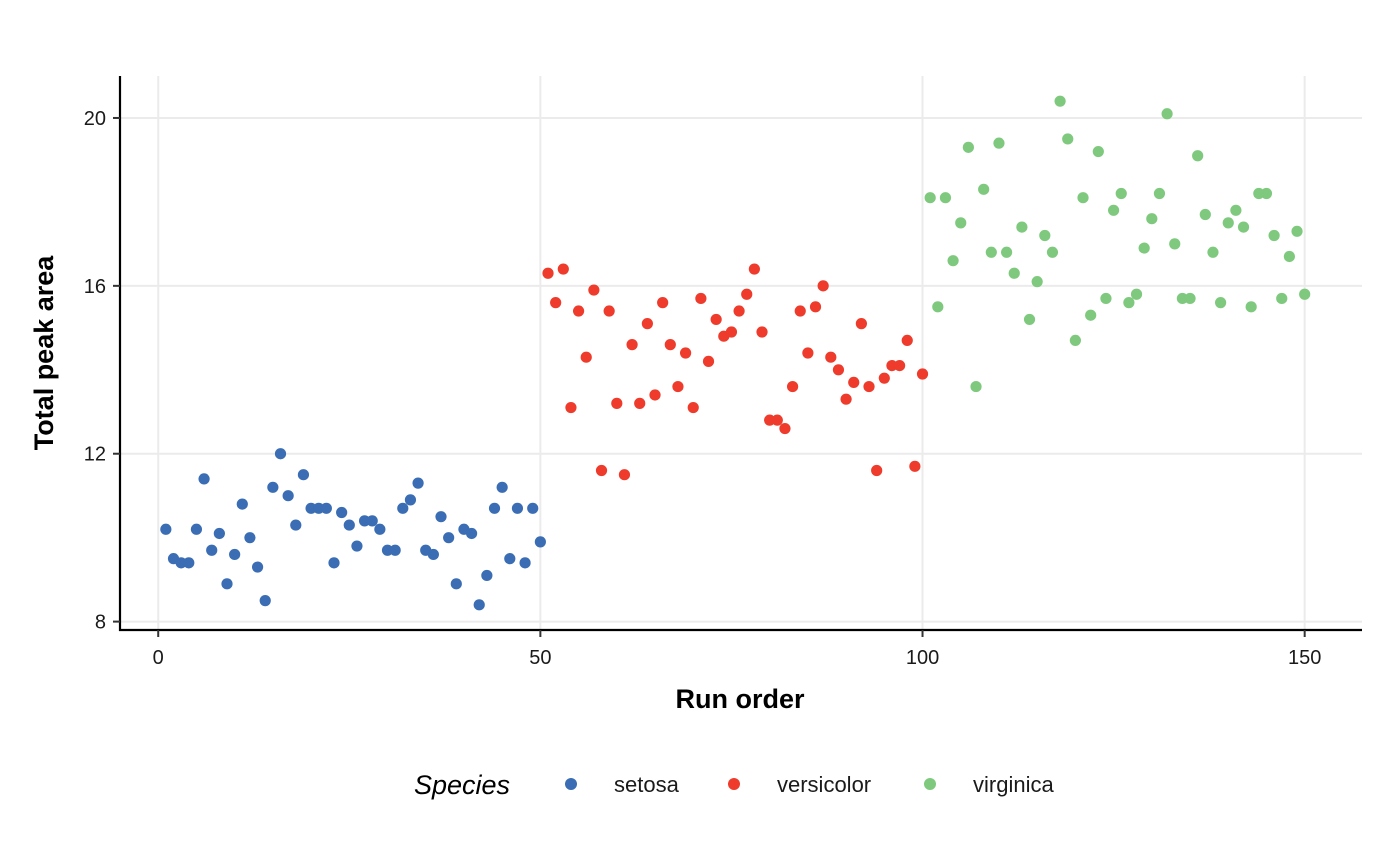 This screenshot has width=1400, height=866. I want to click on y-axis-title: Total peak area, so click(44, 353).